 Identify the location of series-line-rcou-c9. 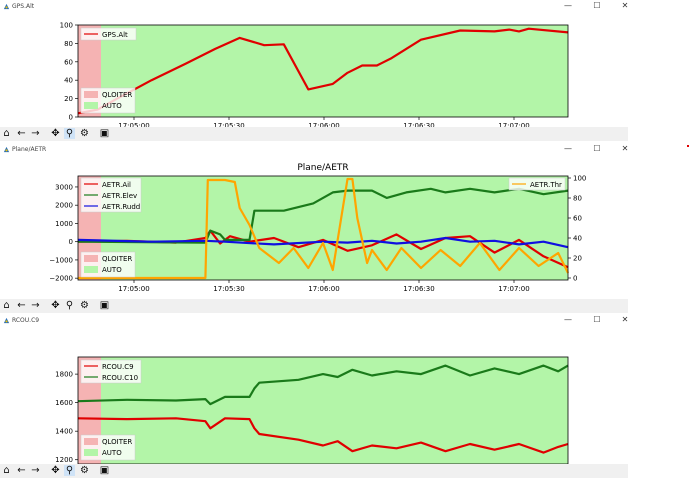
(323, 435).